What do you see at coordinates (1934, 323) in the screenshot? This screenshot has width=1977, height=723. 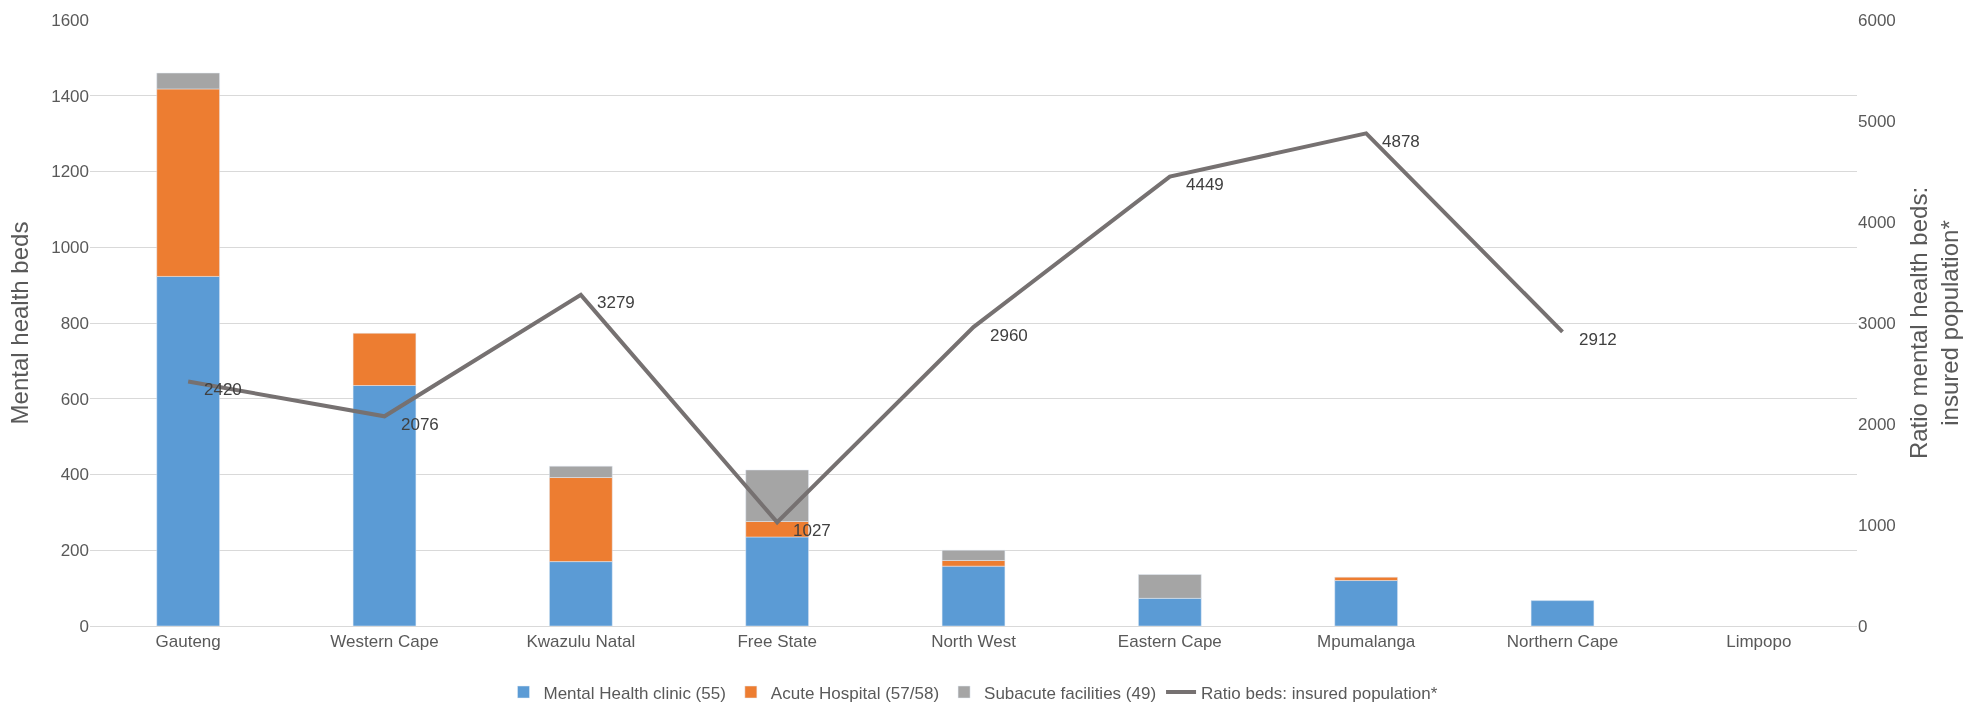 I see `y2-axis-title: Ratio mental health beds: insured population*` at bounding box center [1934, 323].